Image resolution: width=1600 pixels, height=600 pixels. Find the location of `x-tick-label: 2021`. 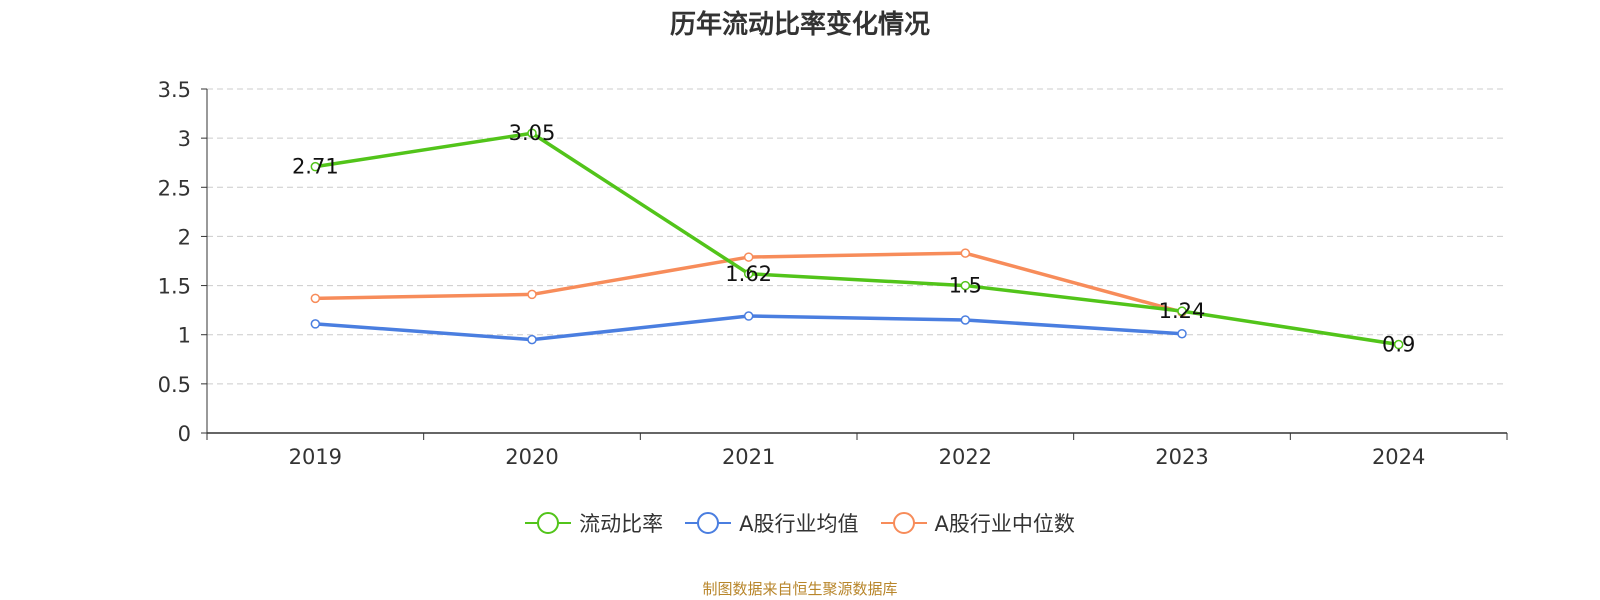

x-tick-label: 2021 is located at coordinates (748, 457).